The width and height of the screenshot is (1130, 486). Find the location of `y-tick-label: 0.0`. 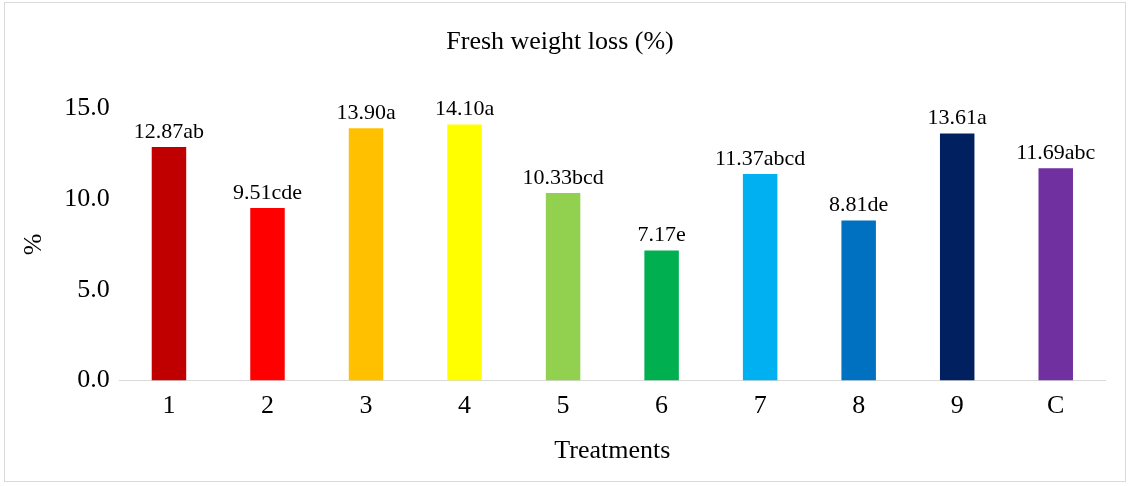

y-tick-label: 0.0 is located at coordinates (93, 379).